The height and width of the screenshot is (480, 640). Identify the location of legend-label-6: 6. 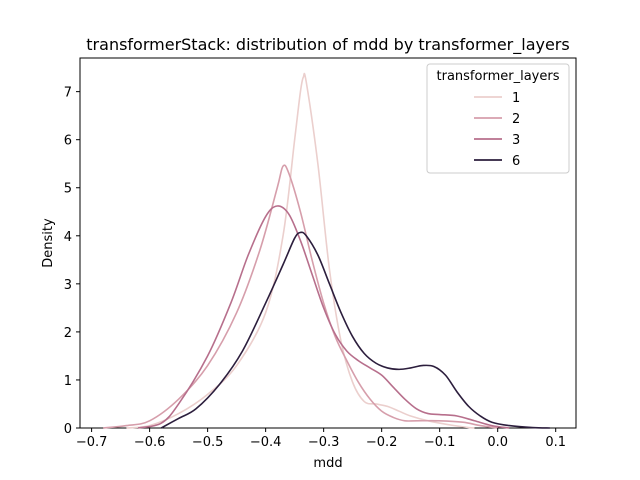
(516, 161).